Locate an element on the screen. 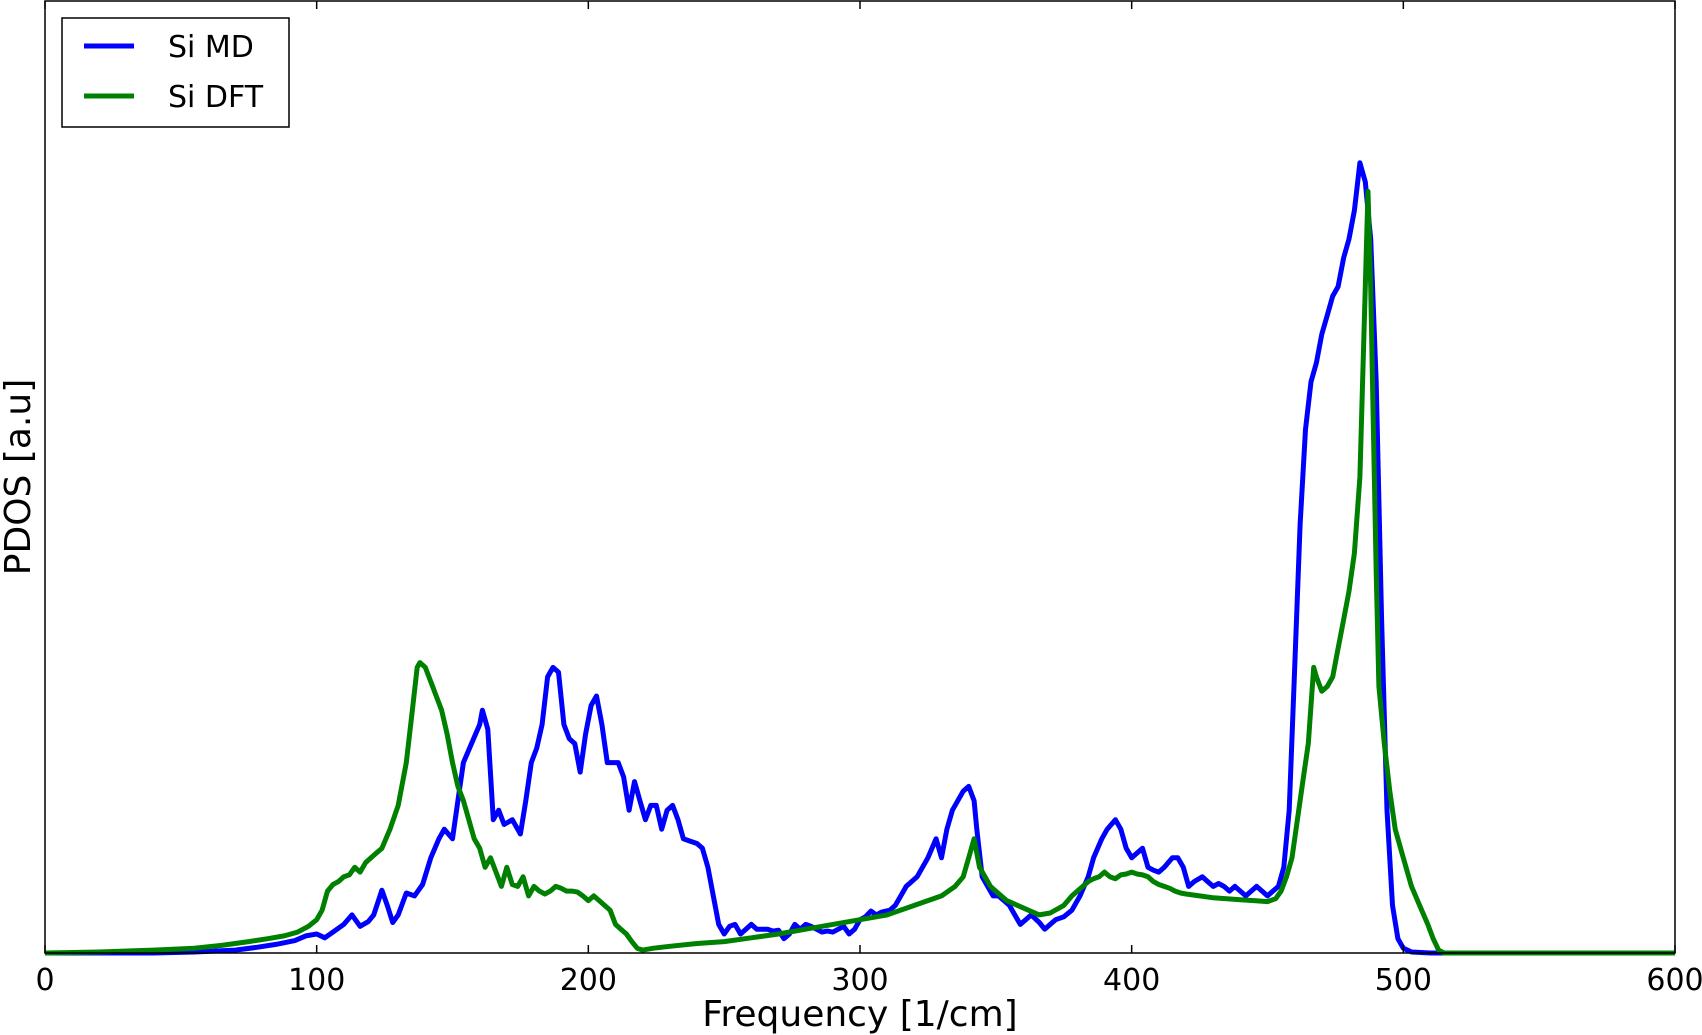 The image size is (1702, 1035). x-tick-label: 500 is located at coordinates (1403, 980).